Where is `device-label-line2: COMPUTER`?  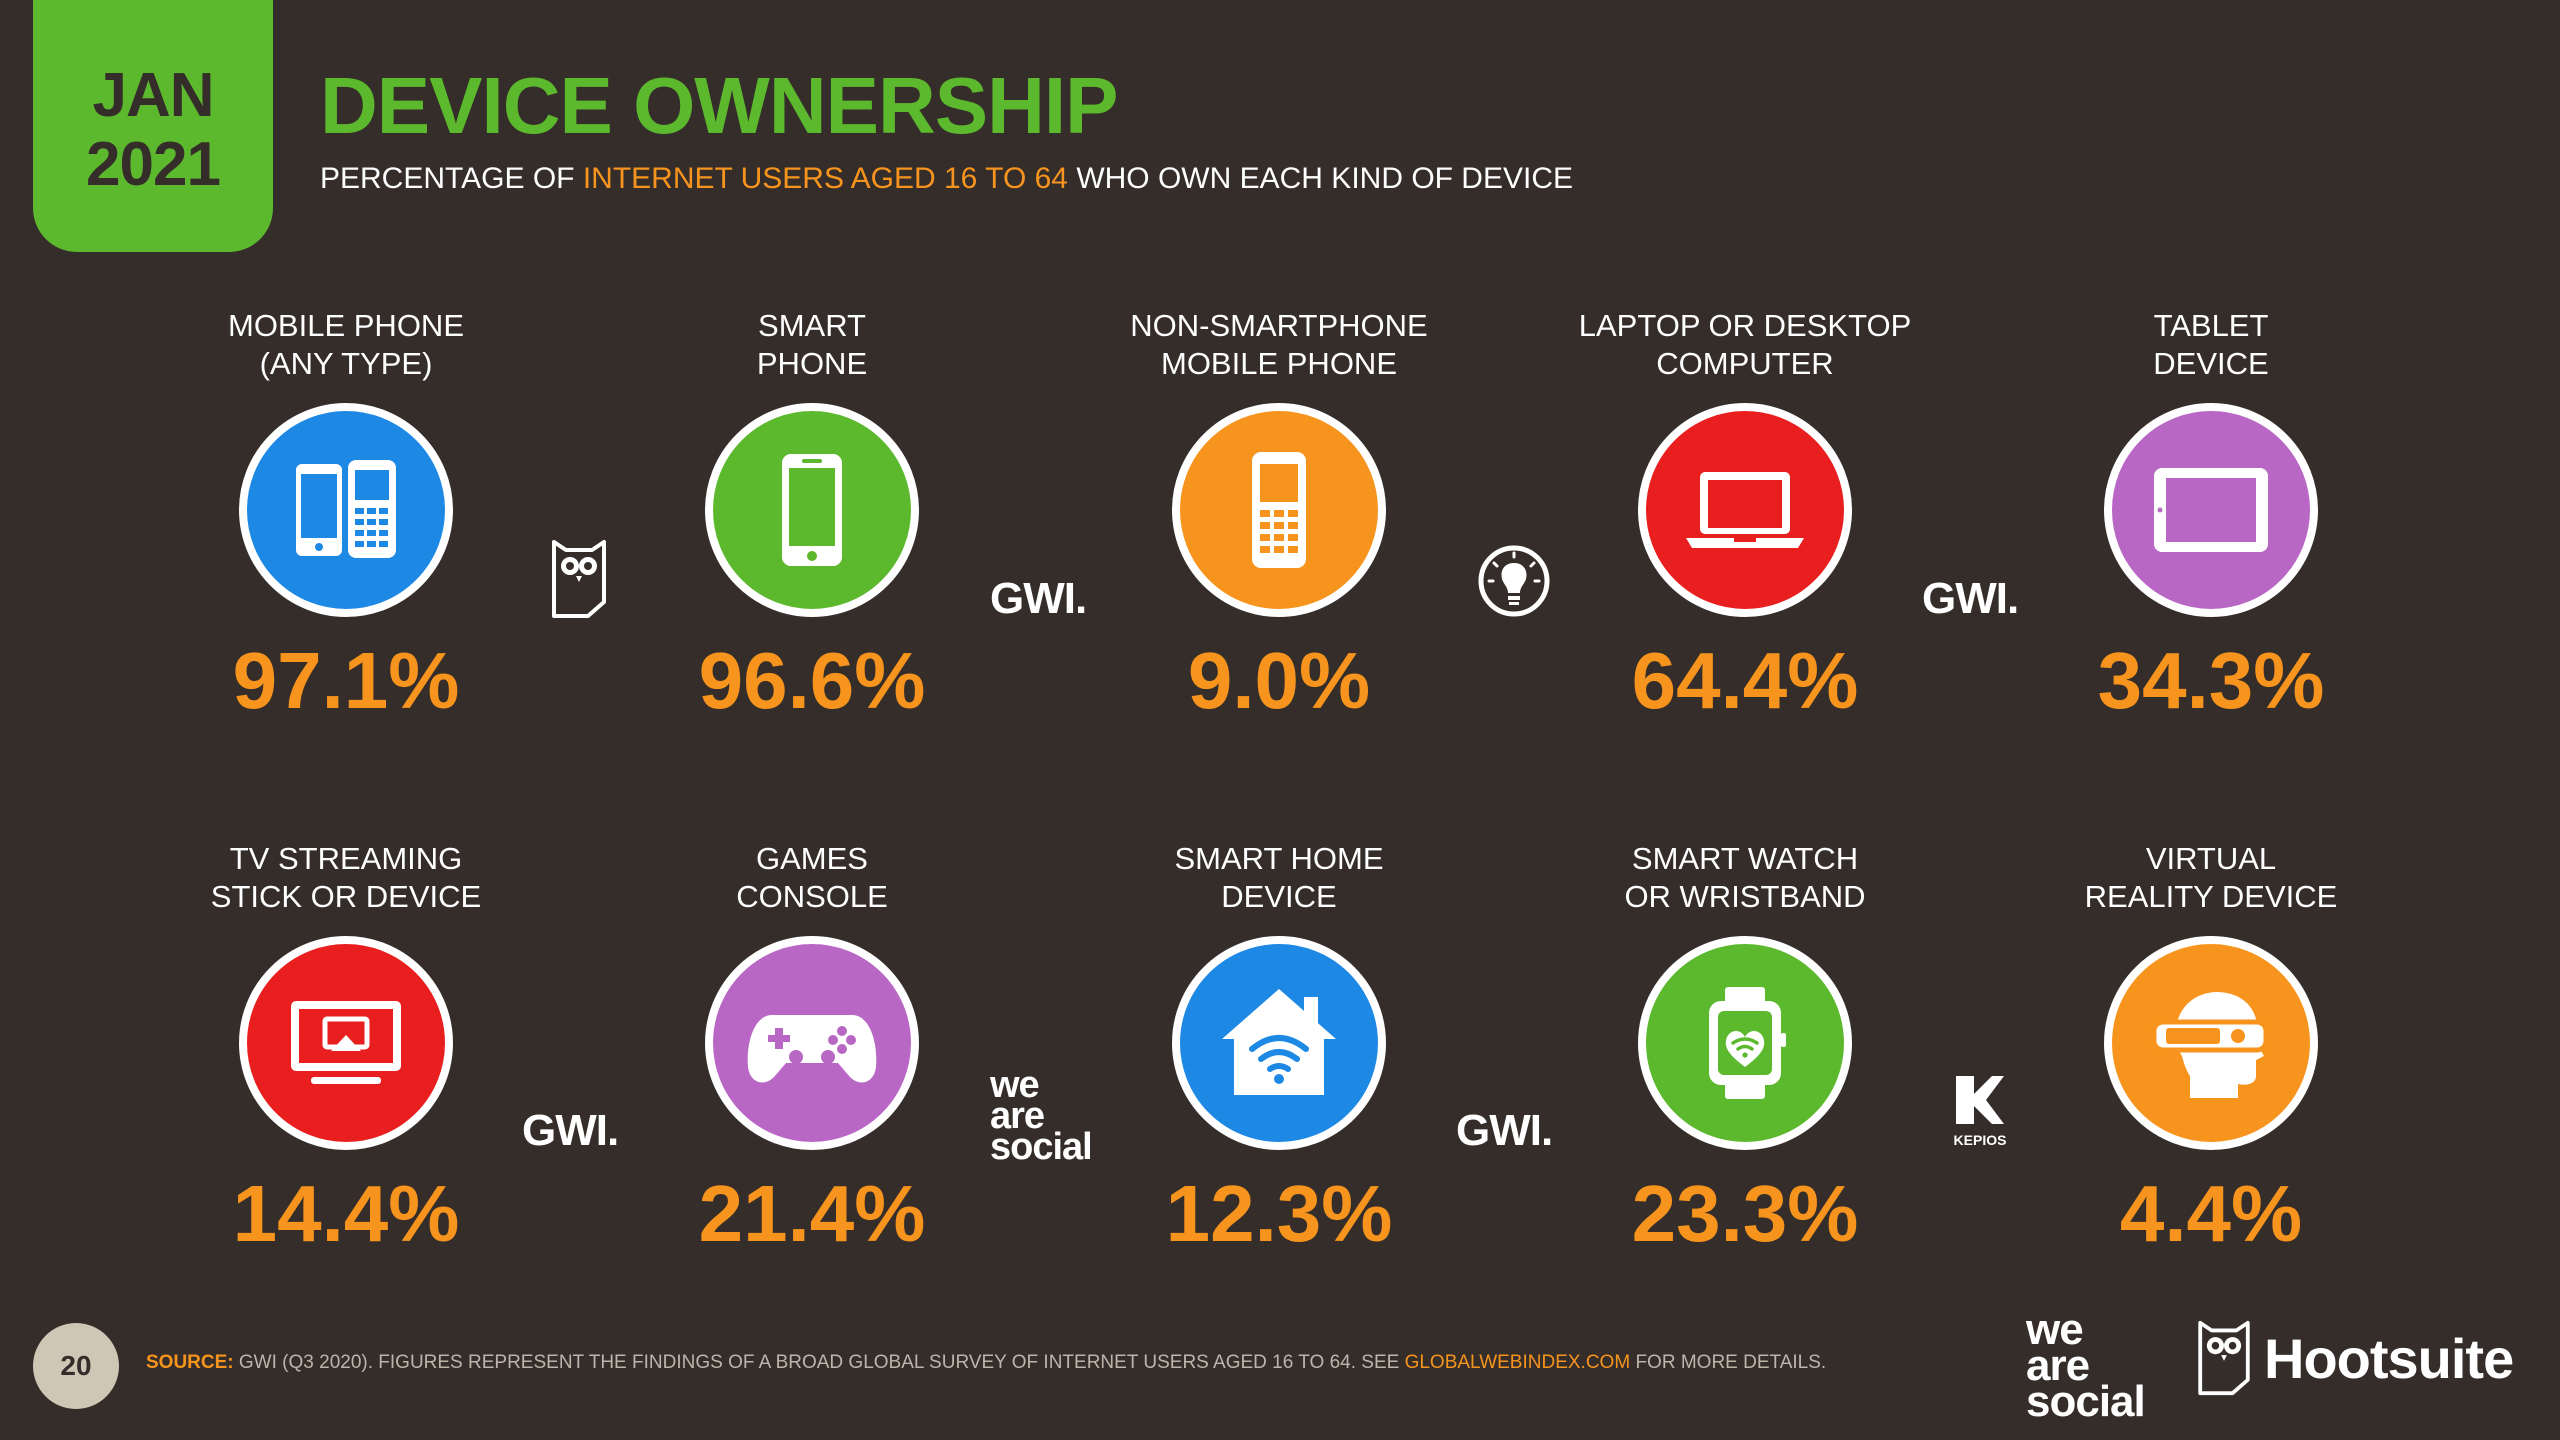
device-label-line2: COMPUTER is located at coordinates (1745, 363).